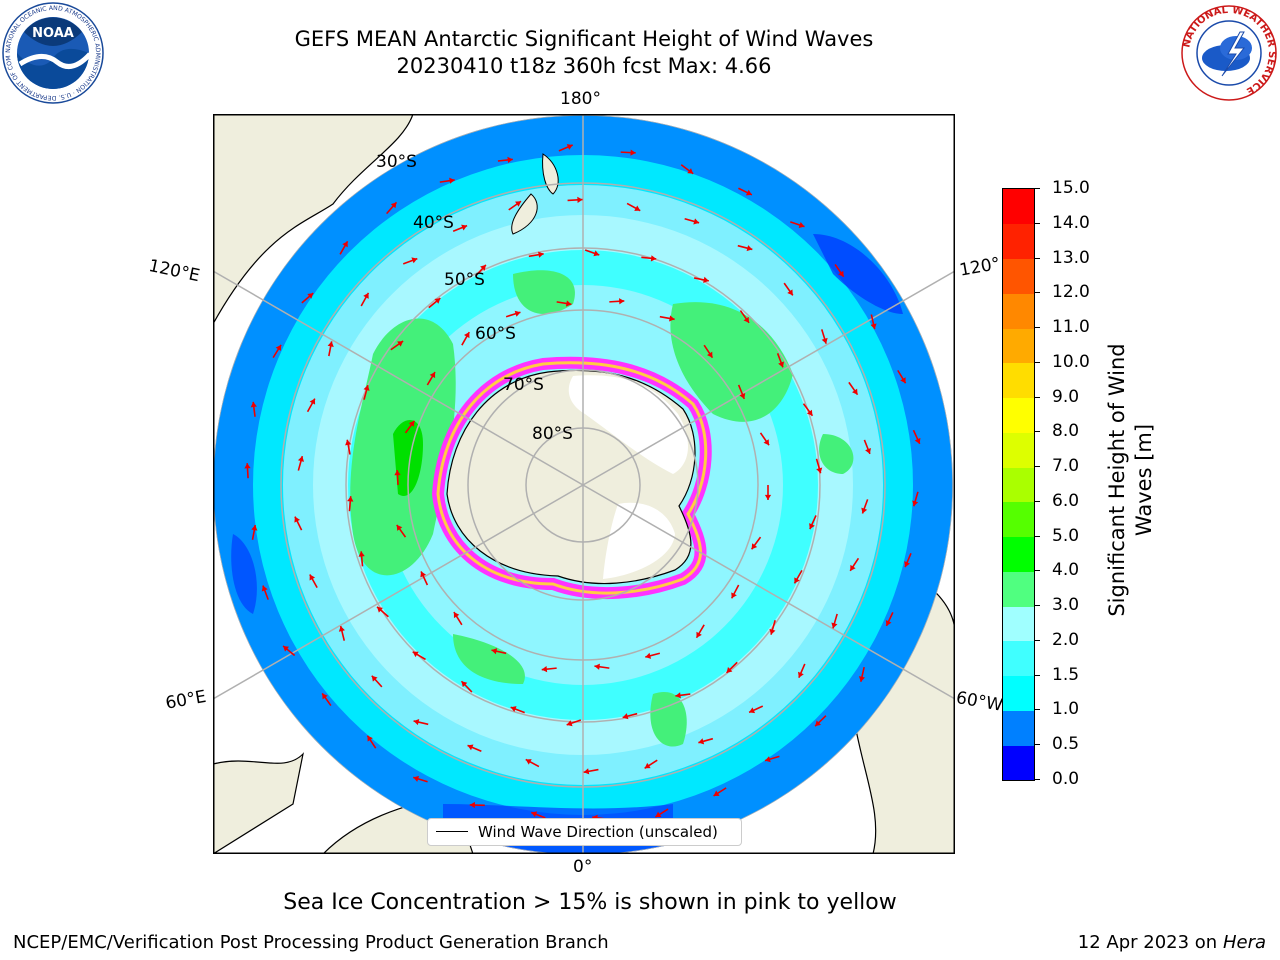 The width and height of the screenshot is (1280, 960). Describe the element at coordinates (552, 434) in the screenshot. I see `lat-label-80s: 80°S` at that location.